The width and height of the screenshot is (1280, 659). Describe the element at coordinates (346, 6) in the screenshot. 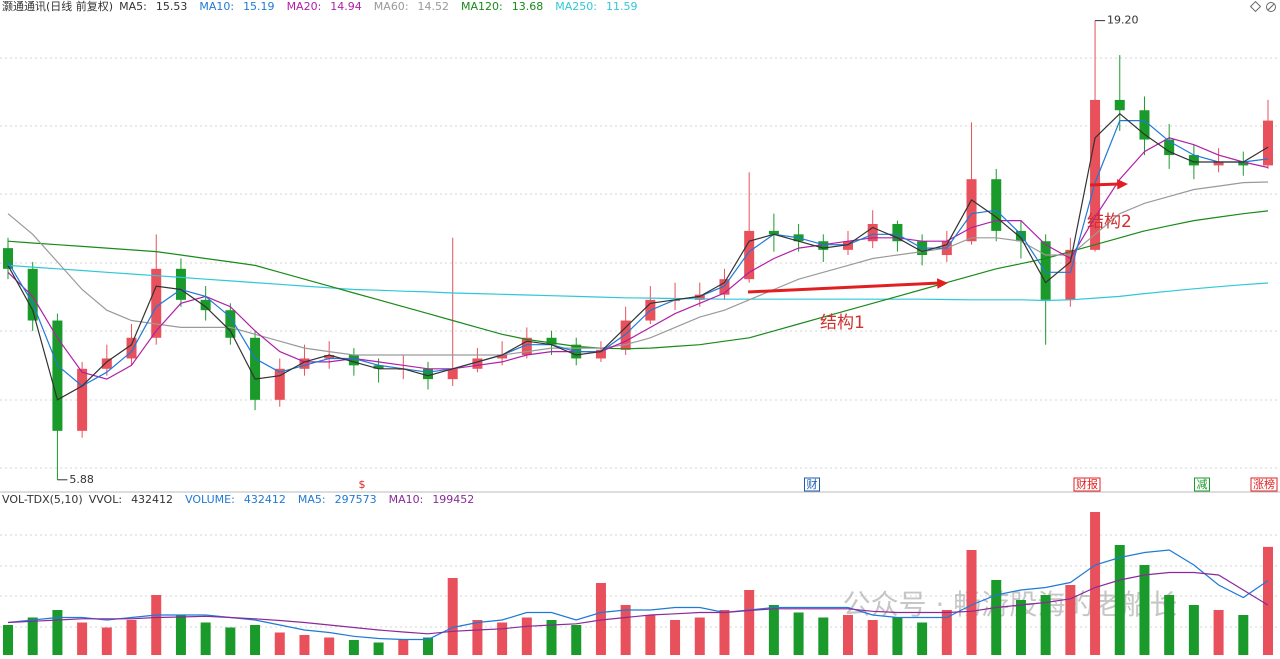

I see `legend-value: 14.94` at that location.